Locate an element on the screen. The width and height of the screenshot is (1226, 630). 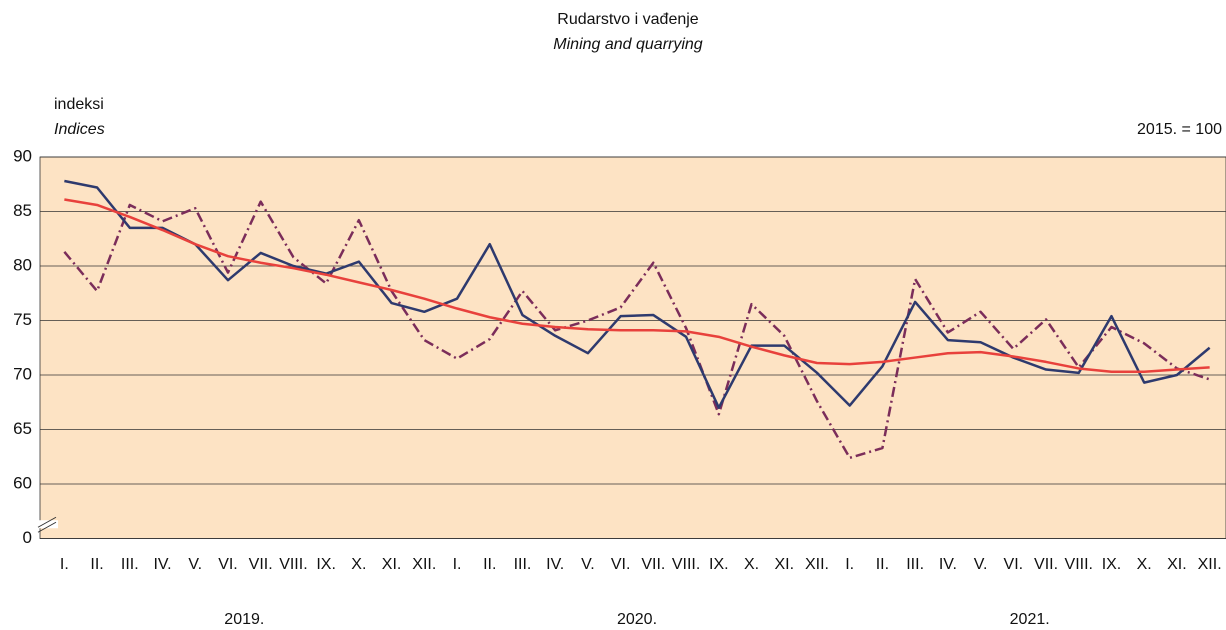
y-tick-label: 70 is located at coordinates (22, 373).